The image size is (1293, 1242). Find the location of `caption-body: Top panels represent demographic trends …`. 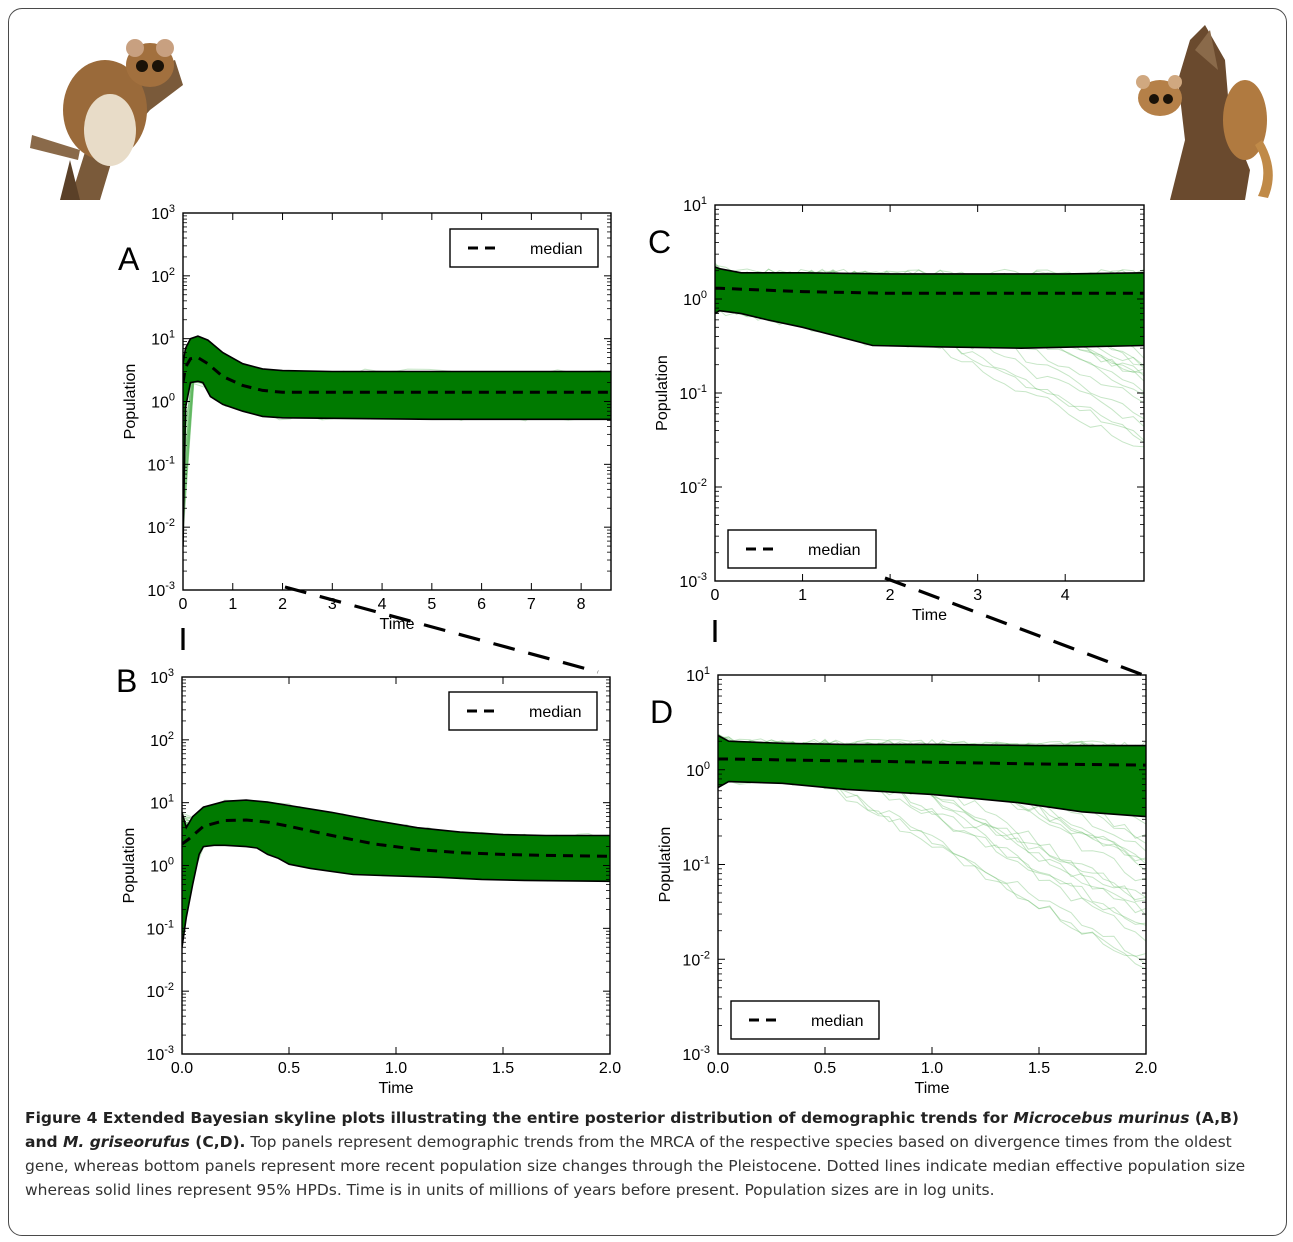

caption-body: Top panels represent demographic trends … is located at coordinates (635, 1166).